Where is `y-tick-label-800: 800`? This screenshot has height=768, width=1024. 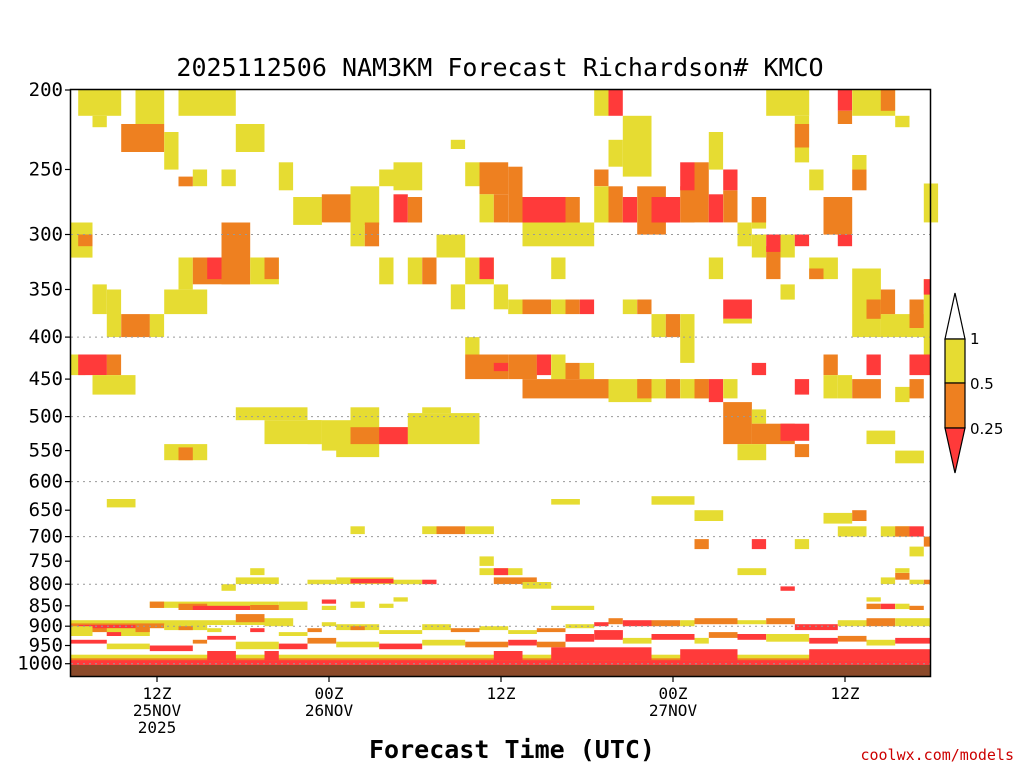 y-tick-label-800: 800 is located at coordinates (46, 584).